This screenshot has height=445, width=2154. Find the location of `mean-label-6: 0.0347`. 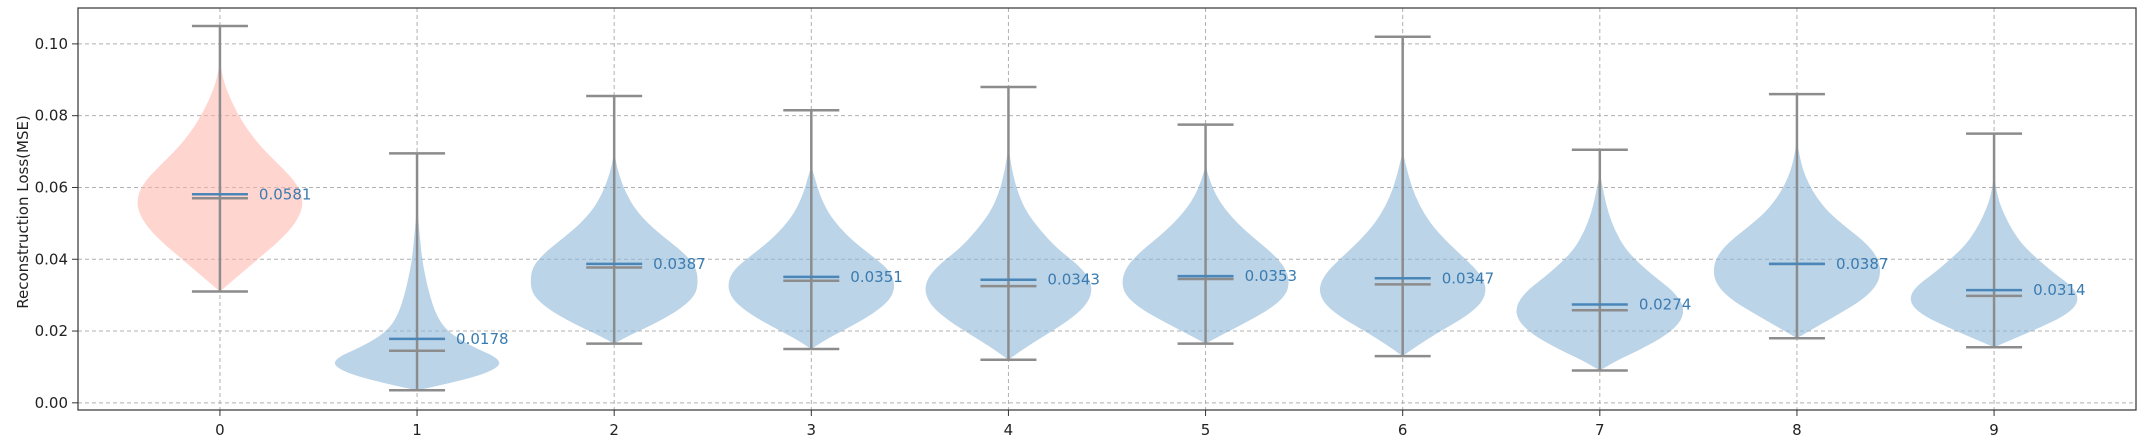

mean-label-6: 0.0347 is located at coordinates (1468, 278).